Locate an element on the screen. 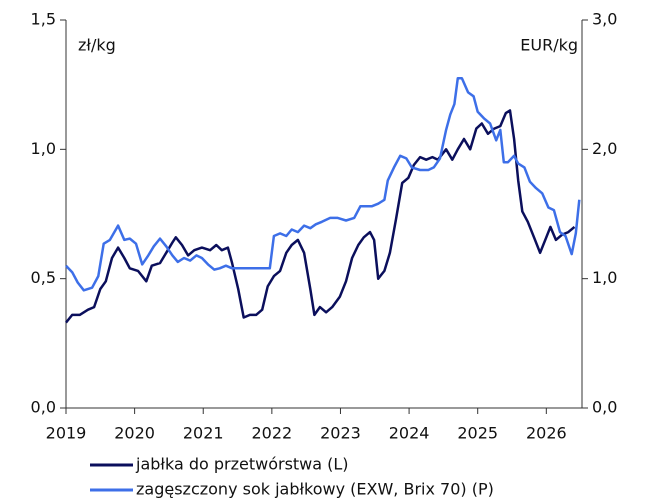 The image size is (654, 504). y2-tick-label: 0,0 is located at coordinates (604, 407).